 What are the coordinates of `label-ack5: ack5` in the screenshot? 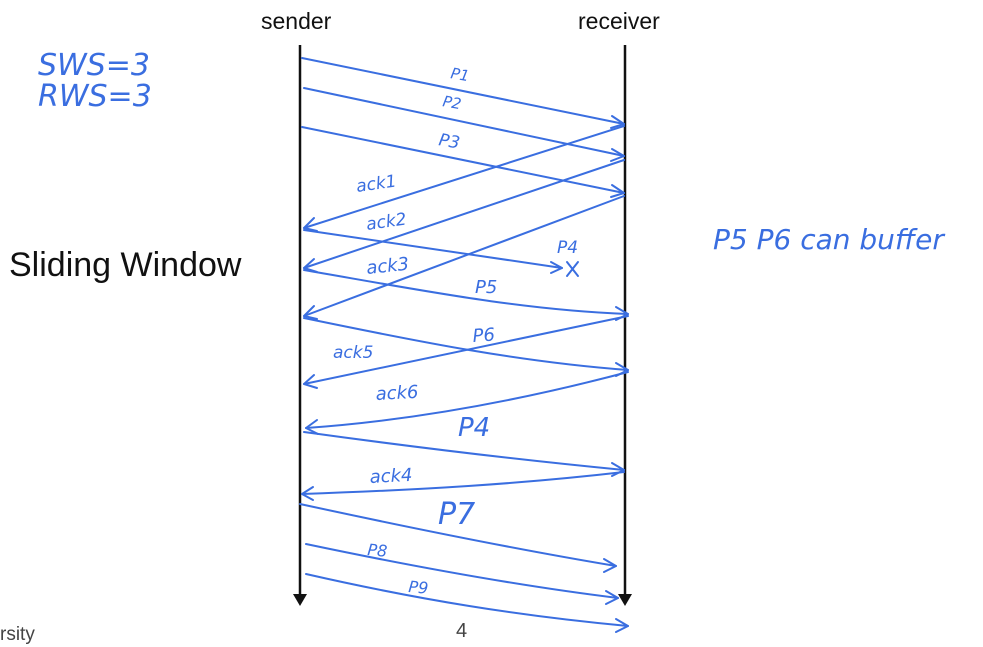 It's located at (353, 353).